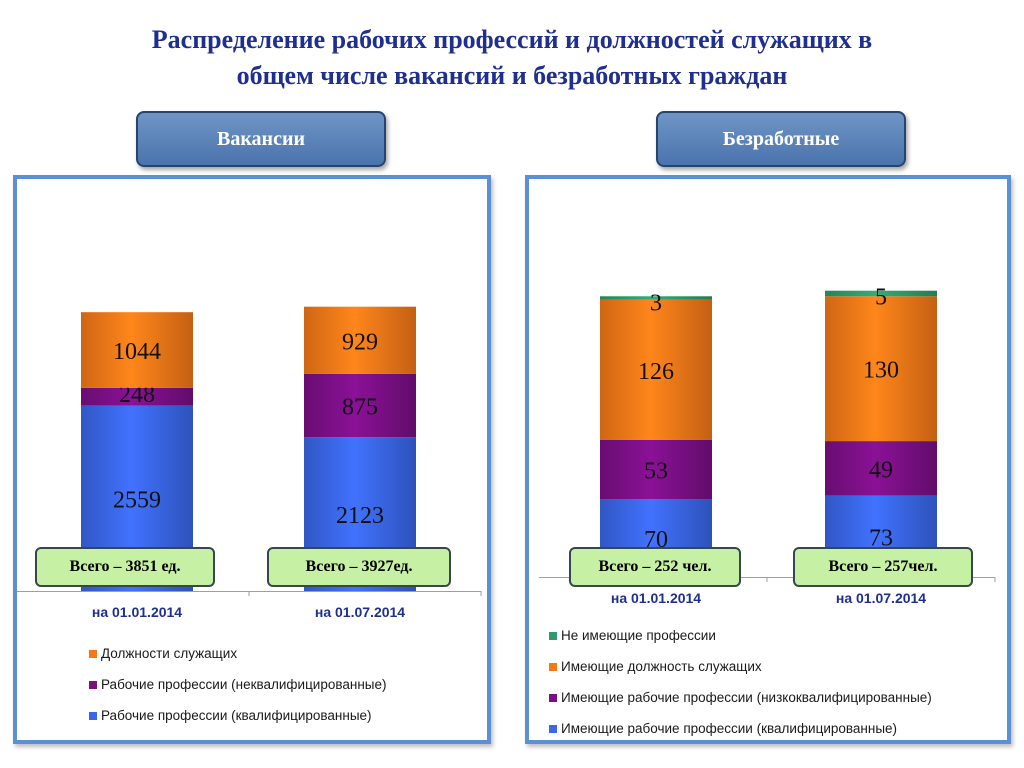  I want to click on tab-vacancies-label: Вакансии, so click(260, 138).